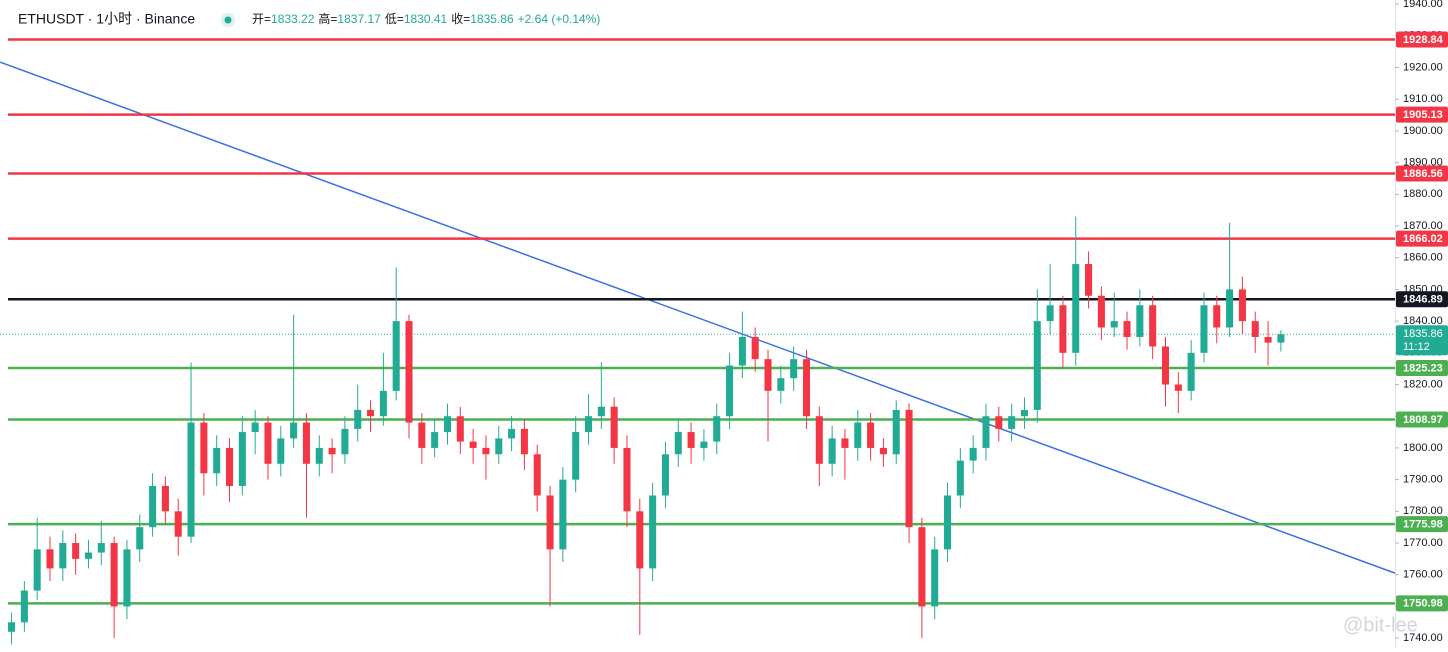 Image resolution: width=1448 pixels, height=652 pixels. What do you see at coordinates (1423, 5) in the screenshot?
I see `y-tick-label: 1940.00` at bounding box center [1423, 5].